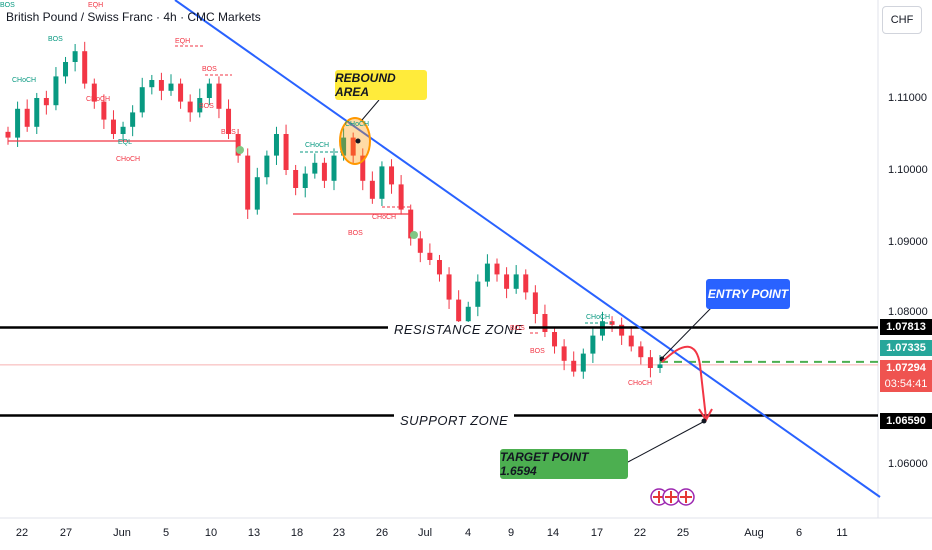 The width and height of the screenshot is (932, 550). What do you see at coordinates (297, 533) in the screenshot?
I see `time-tick: 18` at bounding box center [297, 533].